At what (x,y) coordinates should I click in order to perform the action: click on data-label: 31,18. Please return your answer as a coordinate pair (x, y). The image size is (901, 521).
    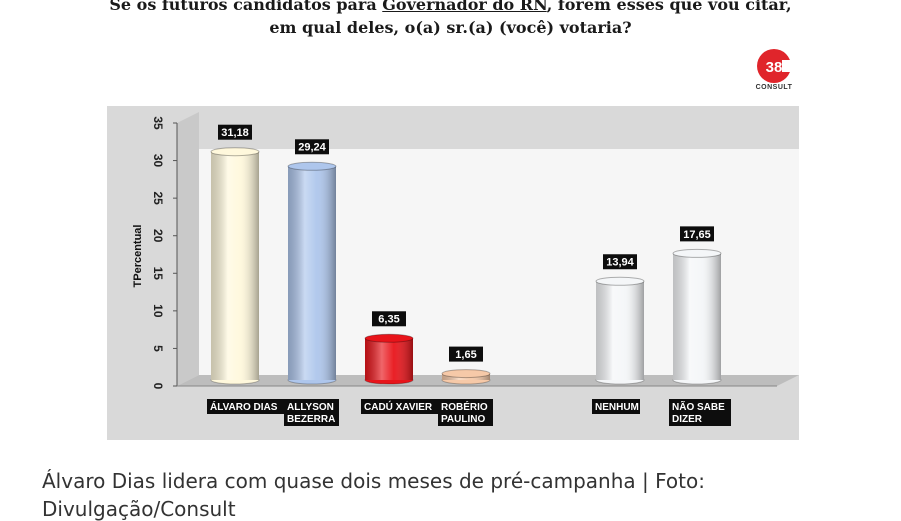
    Looking at the image, I should click on (235, 133).